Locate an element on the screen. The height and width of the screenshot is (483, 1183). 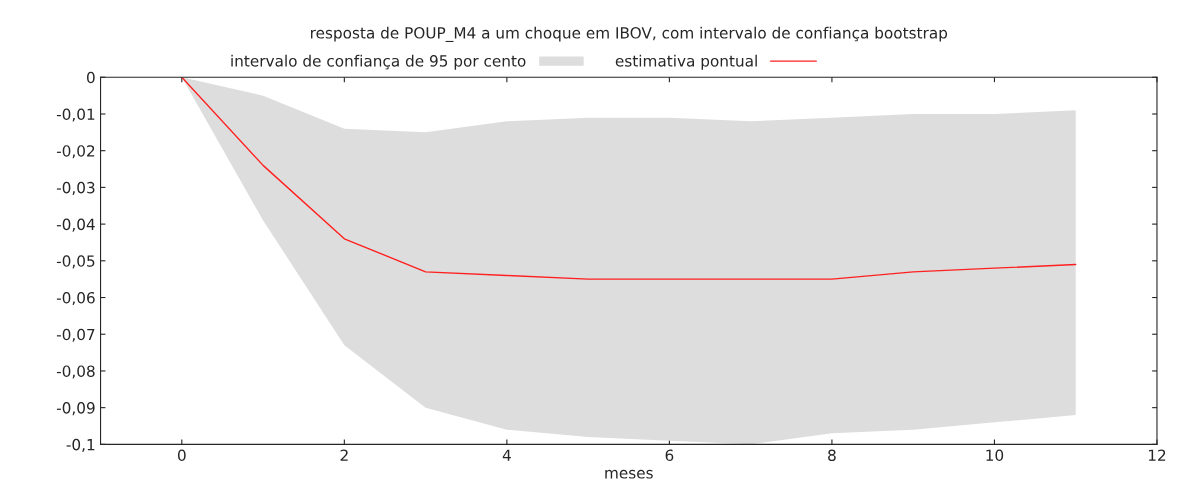
text: estimativa pontual is located at coordinates (686, 62).